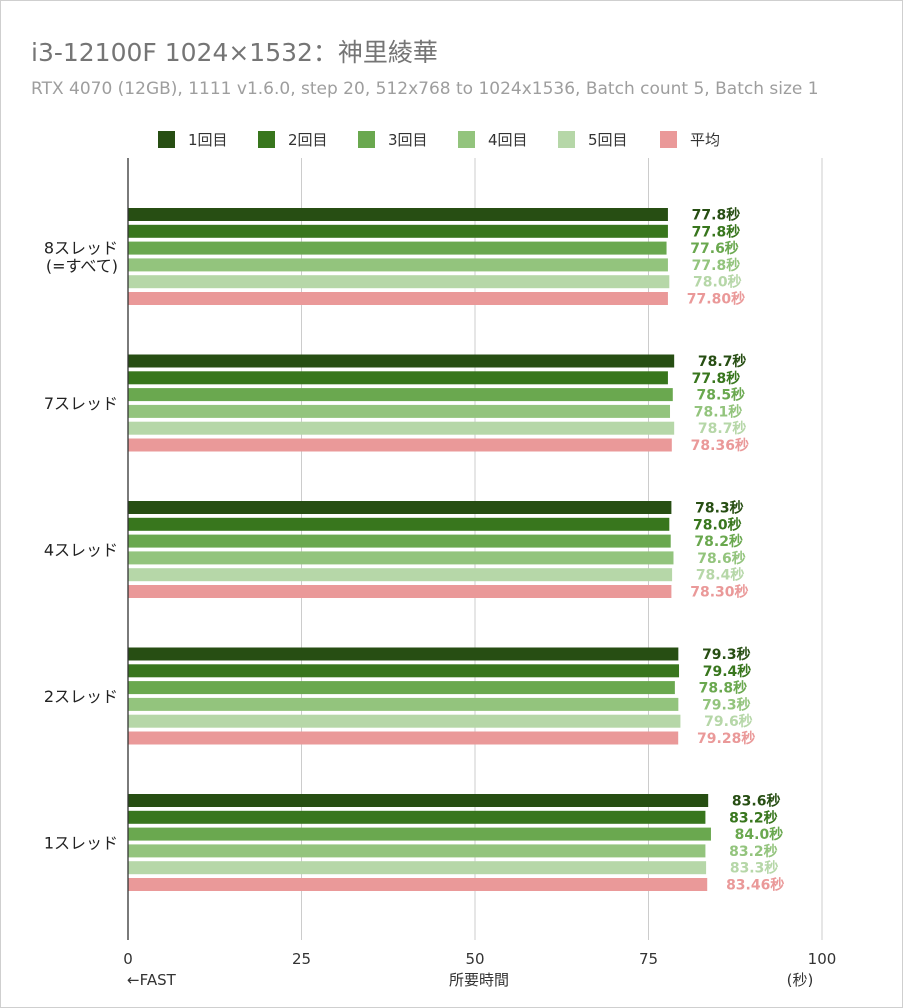 The width and height of the screenshot is (903, 1008). I want to click on data-label: 83.6秒, so click(756, 801).